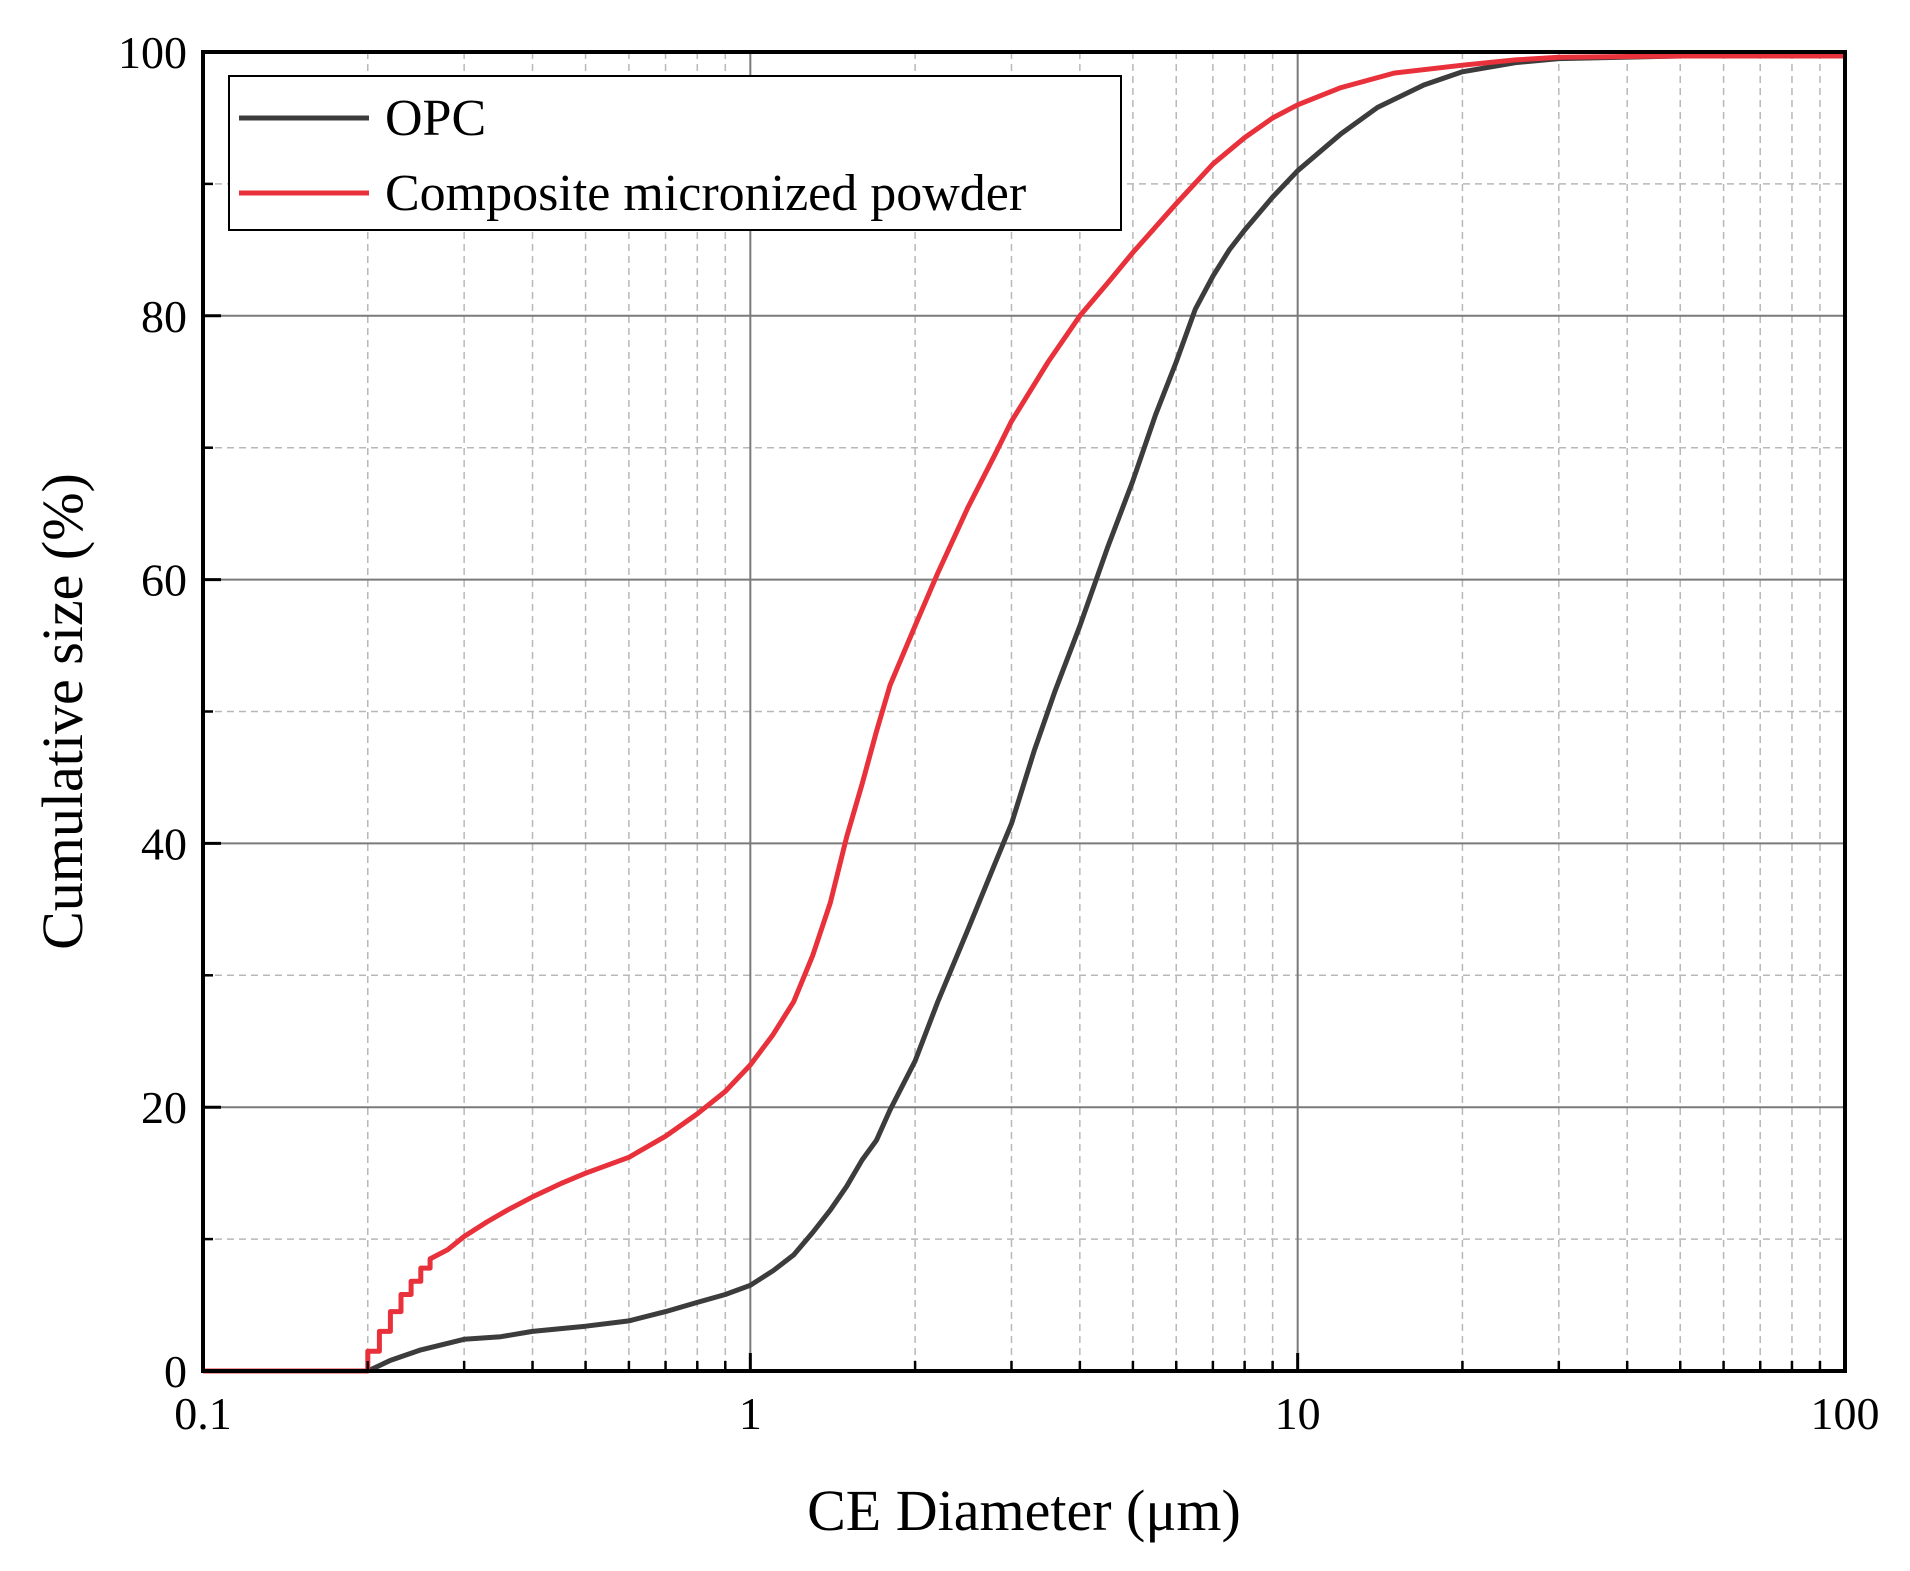  Describe the element at coordinates (750, 1413) in the screenshot. I see `x-tick-label: 1` at that location.